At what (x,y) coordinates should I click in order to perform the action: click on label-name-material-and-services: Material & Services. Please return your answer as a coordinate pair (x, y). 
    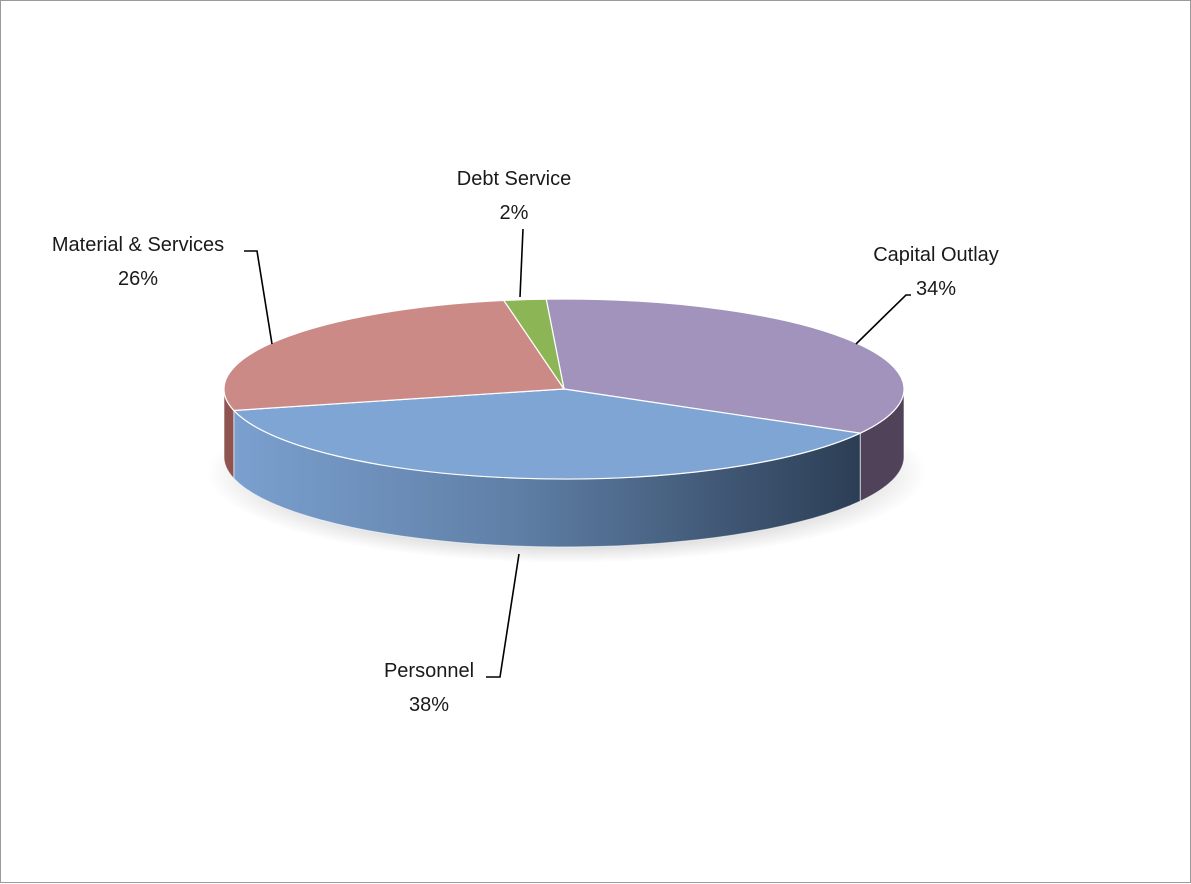
    Looking at the image, I should click on (138, 245).